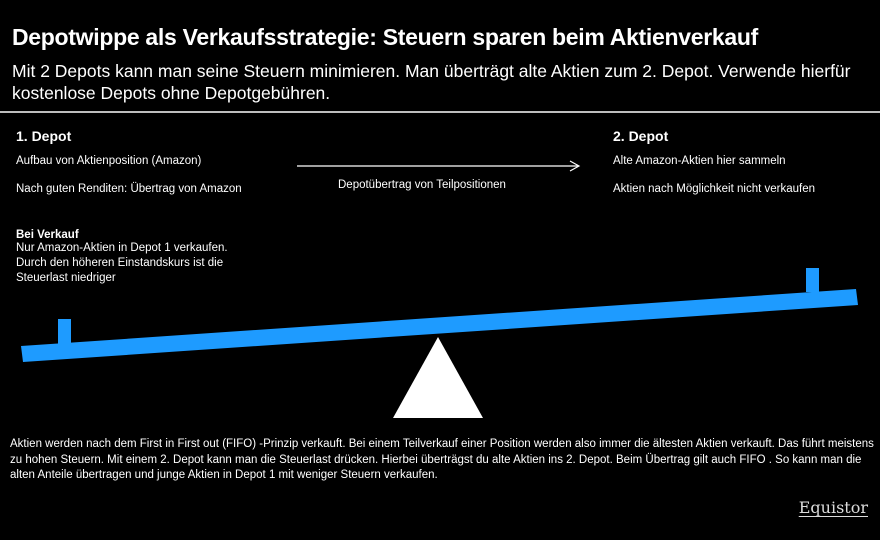 Image resolution: width=880 pixels, height=540 pixels. Describe the element at coordinates (812, 280) in the screenshot. I see `right-peg` at that location.